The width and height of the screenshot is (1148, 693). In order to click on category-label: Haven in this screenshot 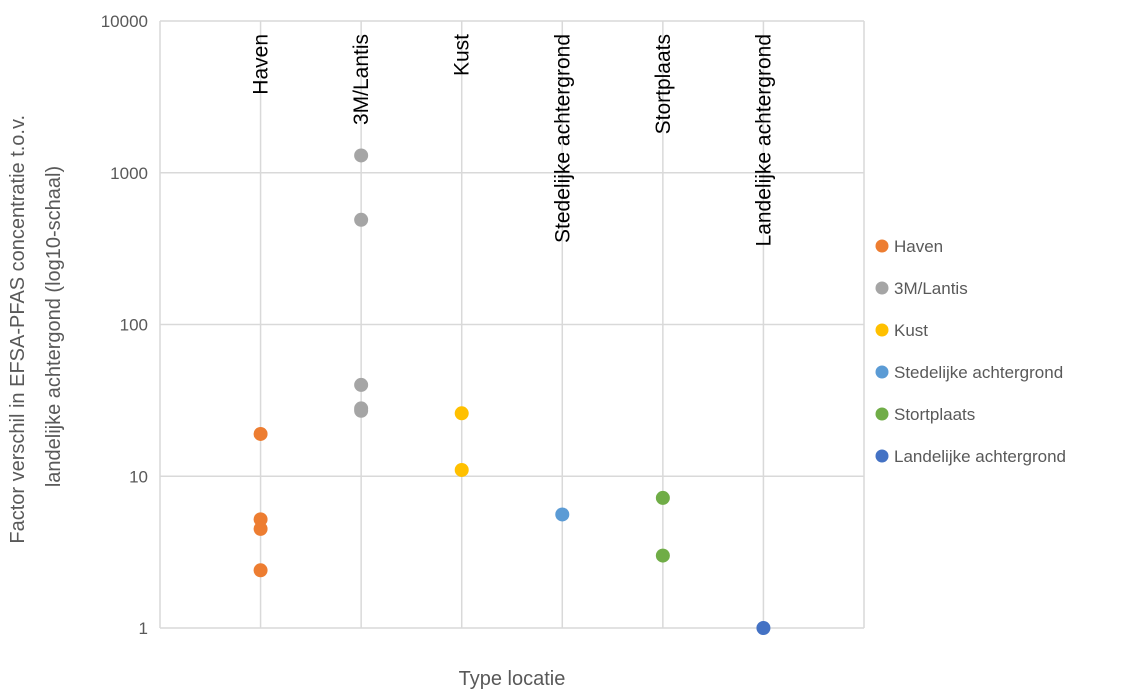, I will do `click(261, 64)`.